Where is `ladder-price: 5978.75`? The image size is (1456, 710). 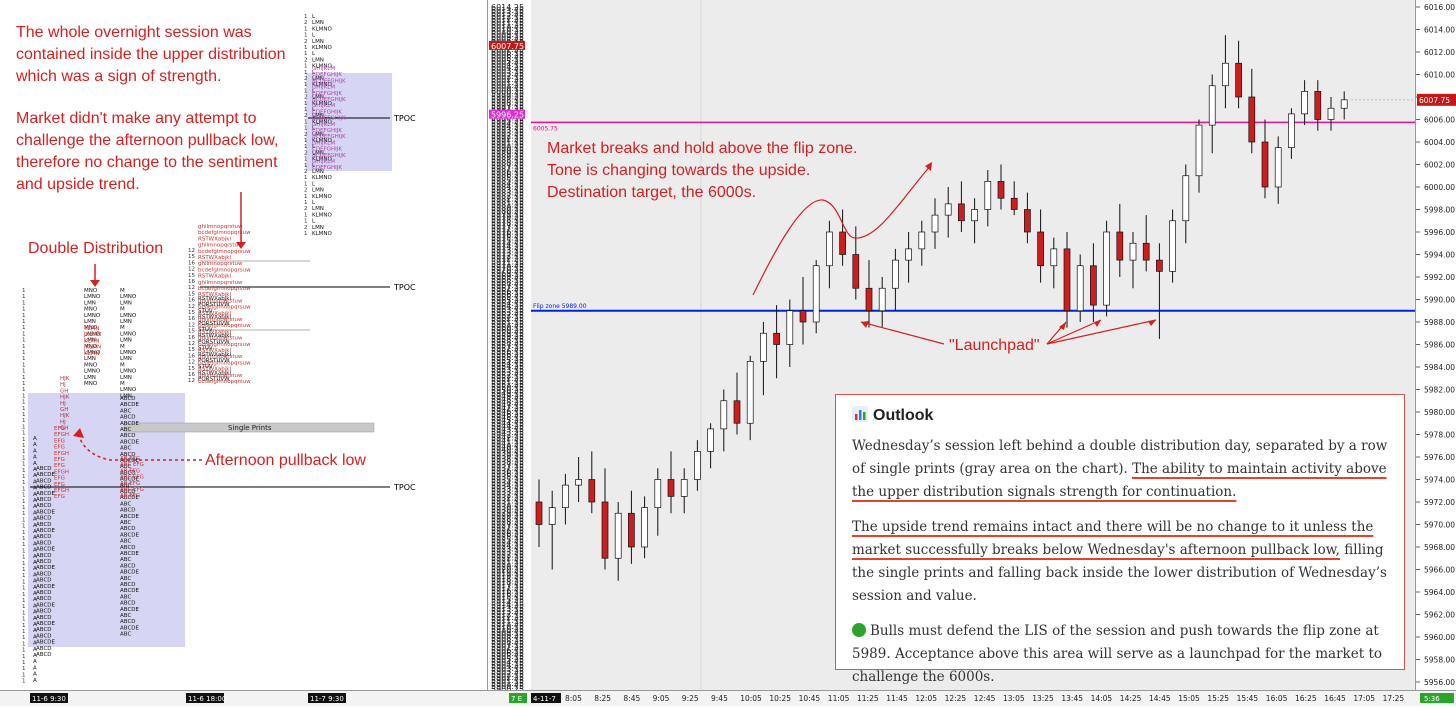 ladder-price: 5978.75 is located at coordinates (507, 219).